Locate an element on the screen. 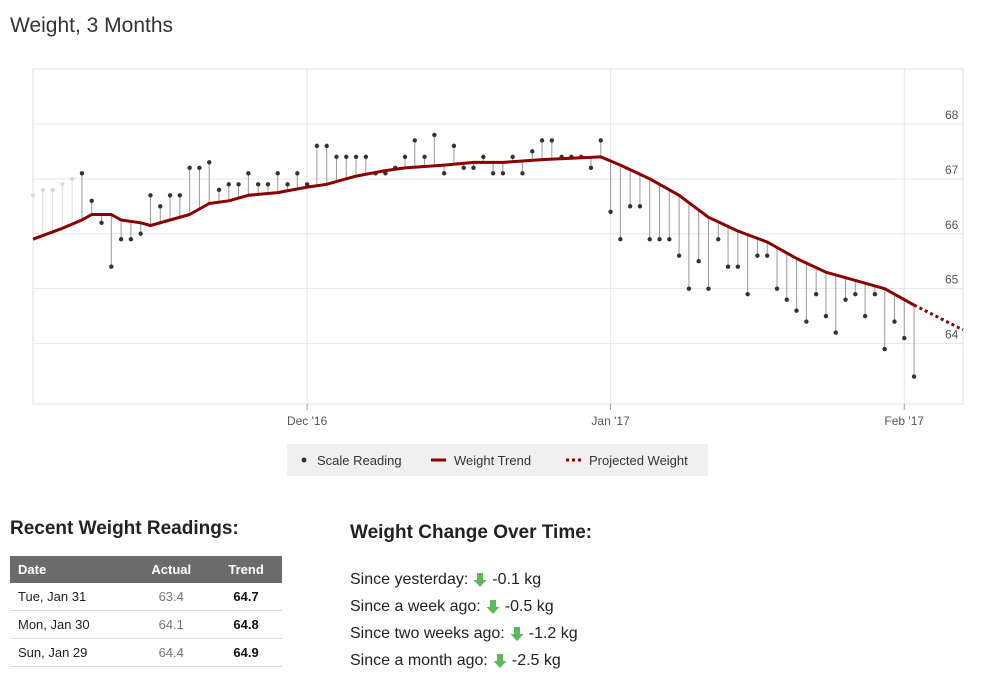 The width and height of the screenshot is (999, 674). change-item: Since a week ago: -0.5 kg is located at coordinates (464, 606).